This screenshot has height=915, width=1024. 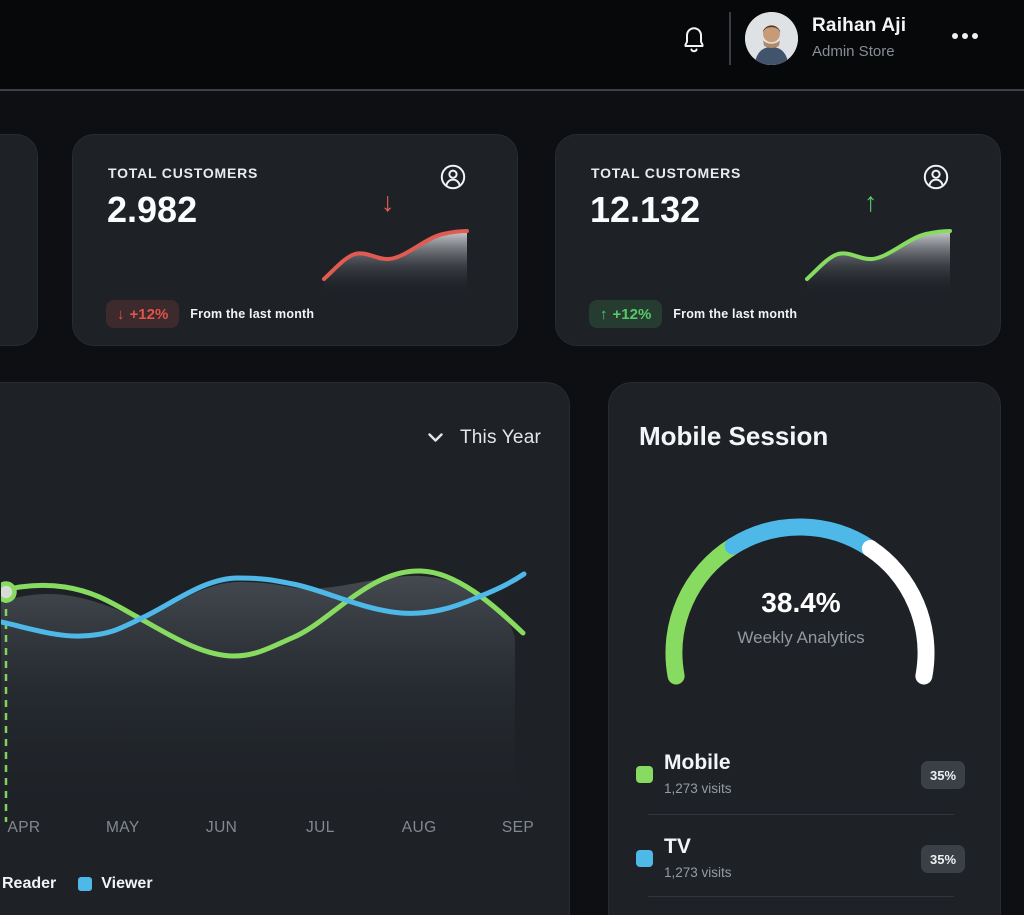 What do you see at coordinates (801, 537) in the screenshot?
I see `gauge-segment-blue` at bounding box center [801, 537].